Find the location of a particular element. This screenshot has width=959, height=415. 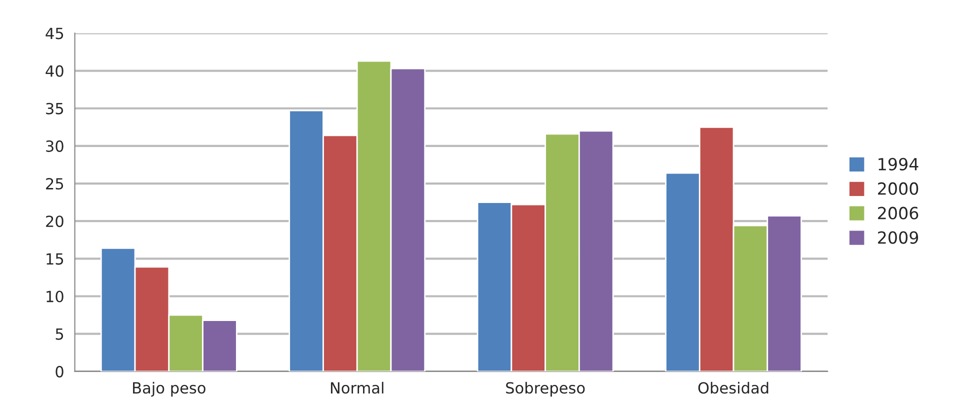

x-tick-label: Normal is located at coordinates (357, 388).